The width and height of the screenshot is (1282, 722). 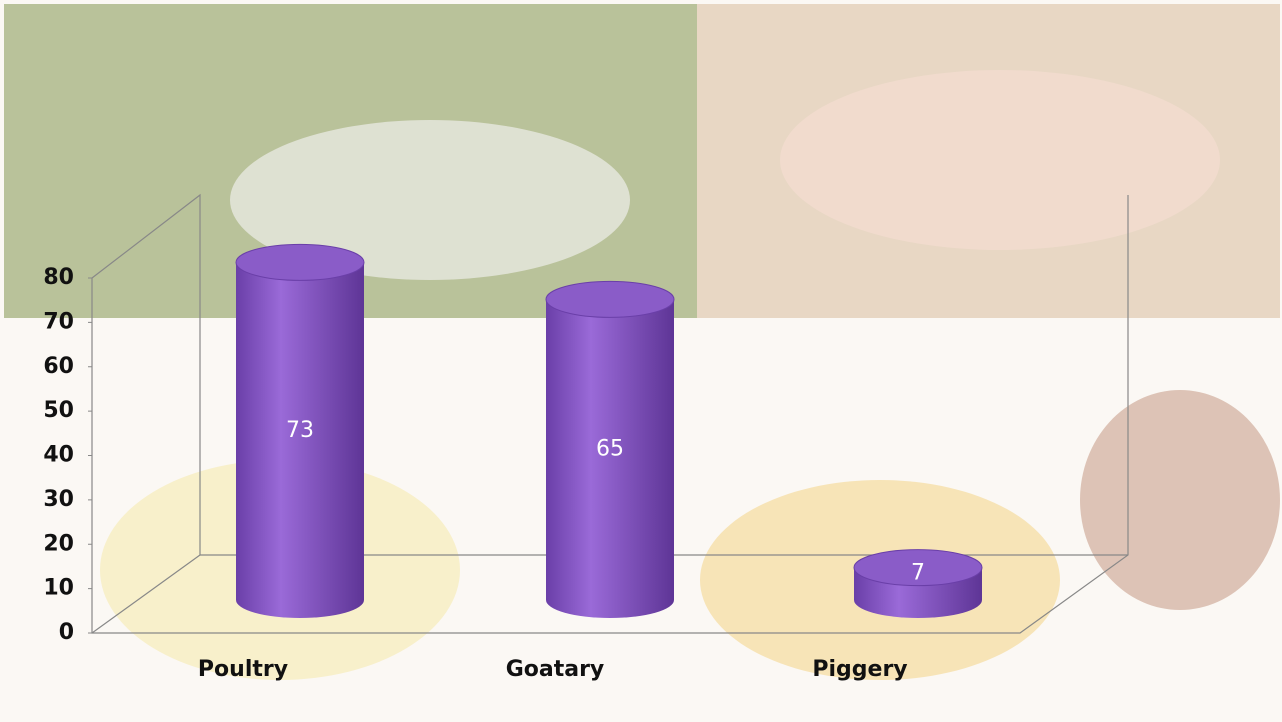 What do you see at coordinates (243, 669) in the screenshot?
I see `x-tick-label: Poultry` at bounding box center [243, 669].